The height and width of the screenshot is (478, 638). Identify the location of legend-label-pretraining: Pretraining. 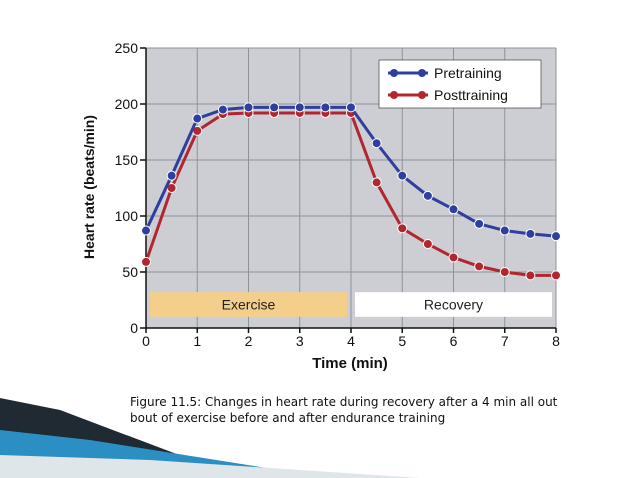
(468, 73).